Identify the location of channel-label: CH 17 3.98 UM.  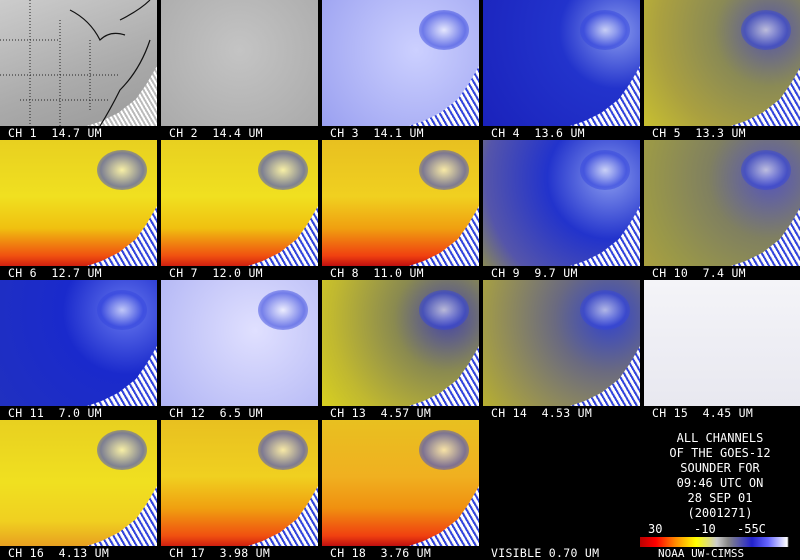
(220, 553).